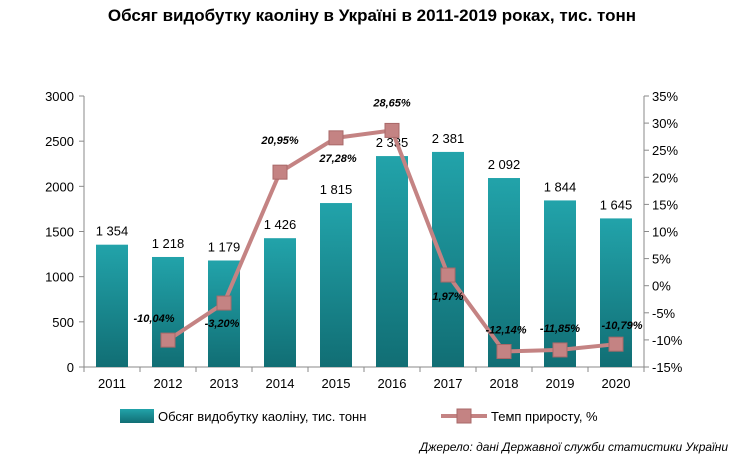  What do you see at coordinates (59, 277) in the screenshot?
I see `left-tick-label: 1000` at bounding box center [59, 277].